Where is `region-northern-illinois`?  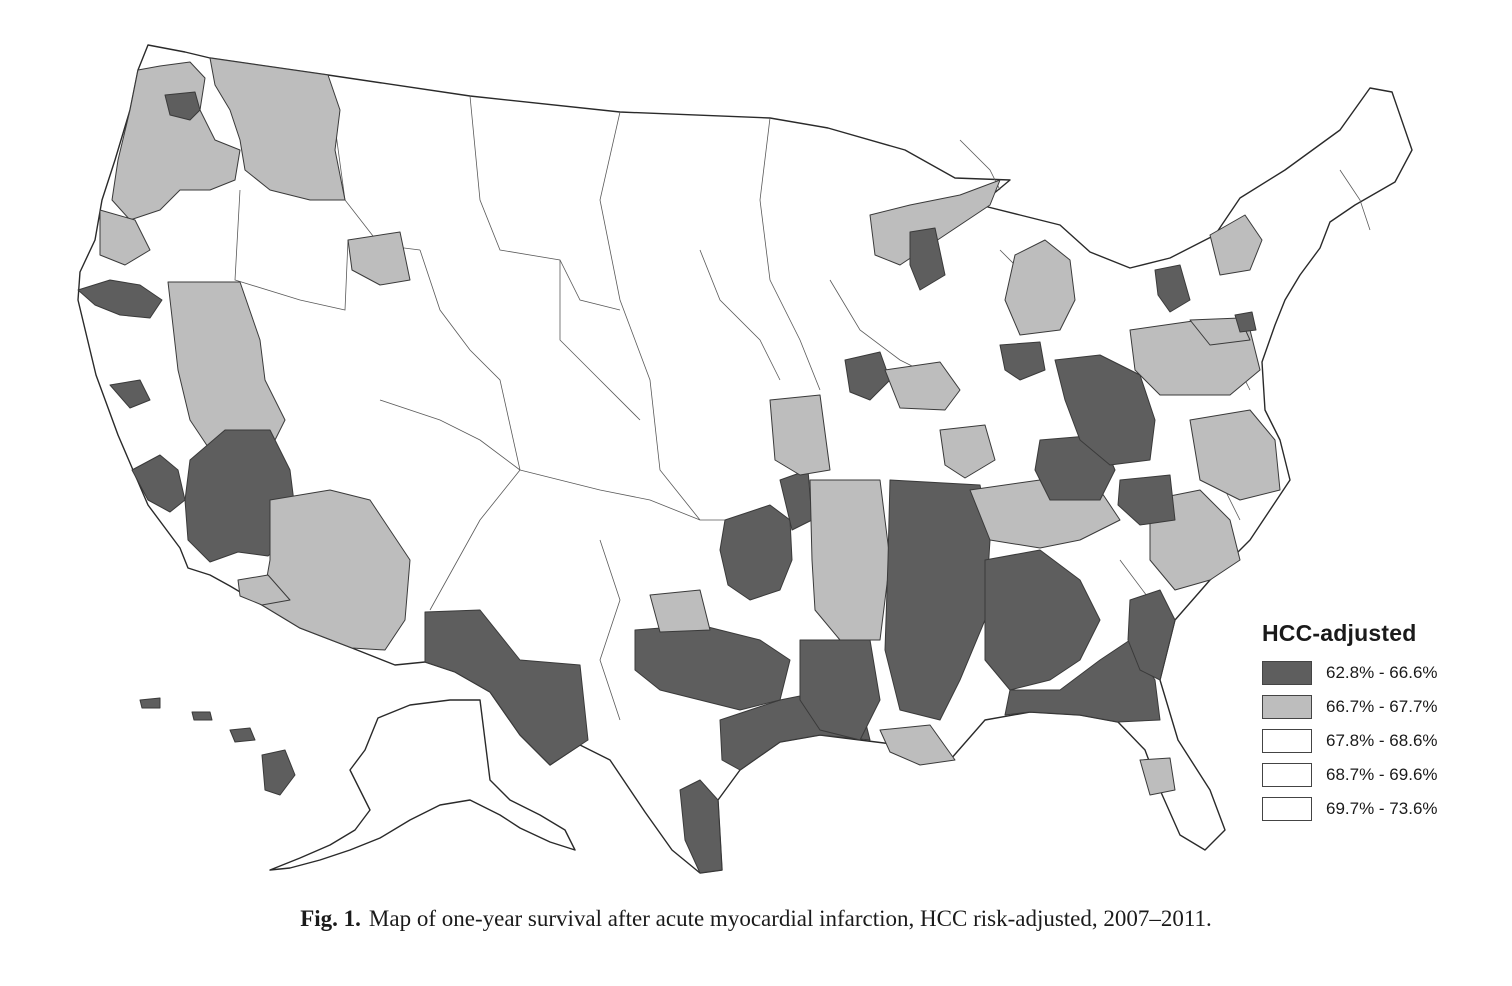 region-northern-illinois is located at coordinates (867, 376).